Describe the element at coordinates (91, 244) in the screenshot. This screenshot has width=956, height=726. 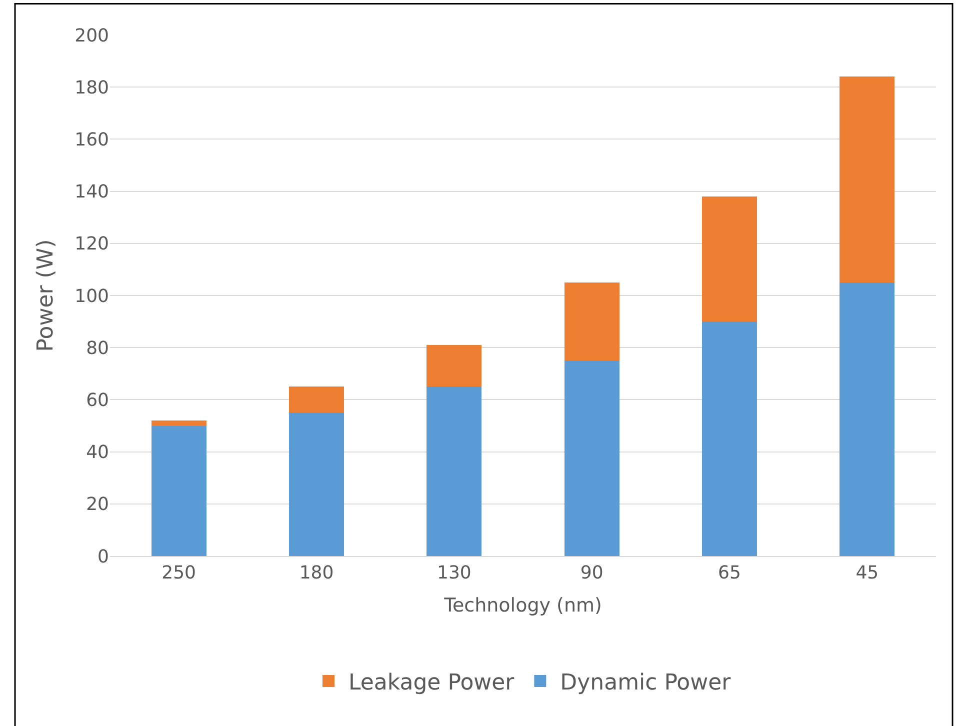
I see `y-tick-label: 120` at that location.